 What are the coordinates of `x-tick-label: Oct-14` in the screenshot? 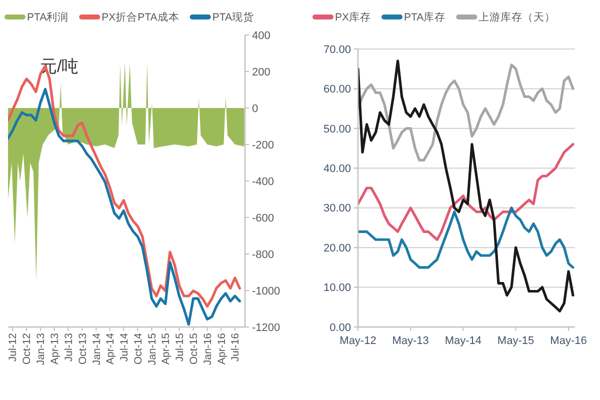 It's located at (138, 348).